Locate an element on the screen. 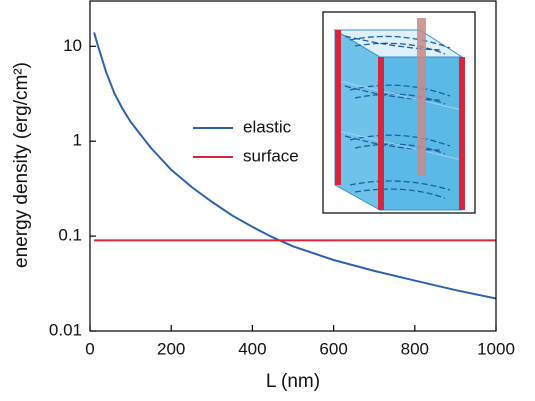  x-tick-label: 400 is located at coordinates (252, 348).